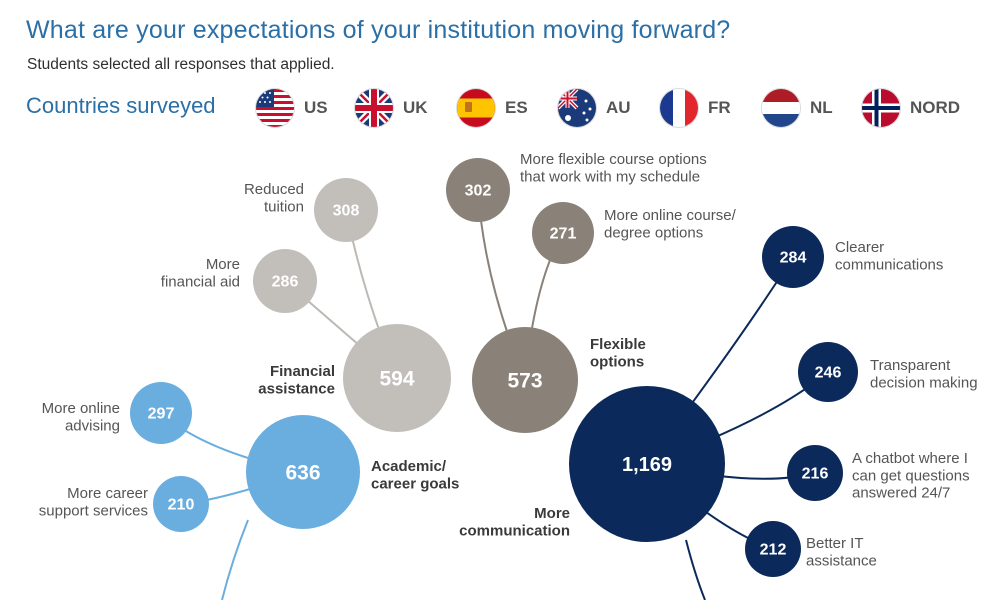 The image size is (1000, 600). I want to click on bubble-label-clearer-communications-line: Clearer, so click(859, 247).